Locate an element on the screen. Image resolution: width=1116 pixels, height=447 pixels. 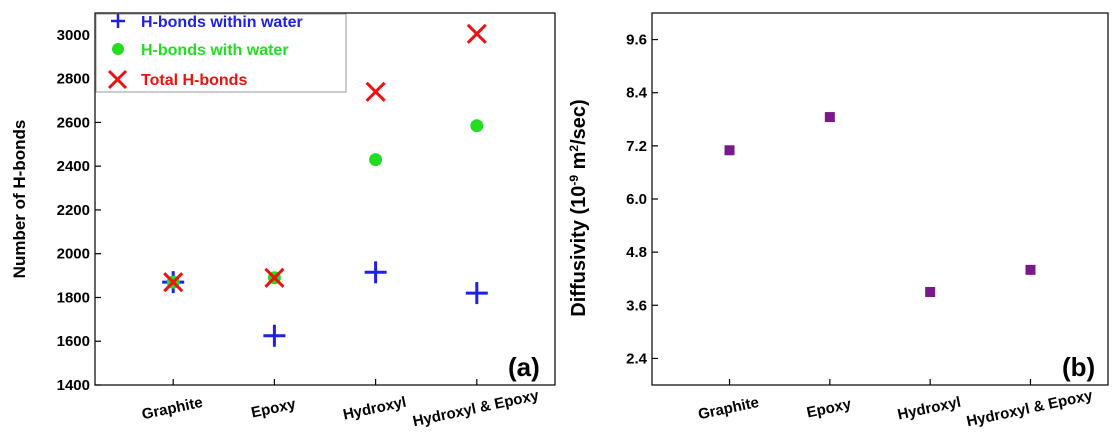
legend-label-total: Total H-bonds is located at coordinates (194, 80).